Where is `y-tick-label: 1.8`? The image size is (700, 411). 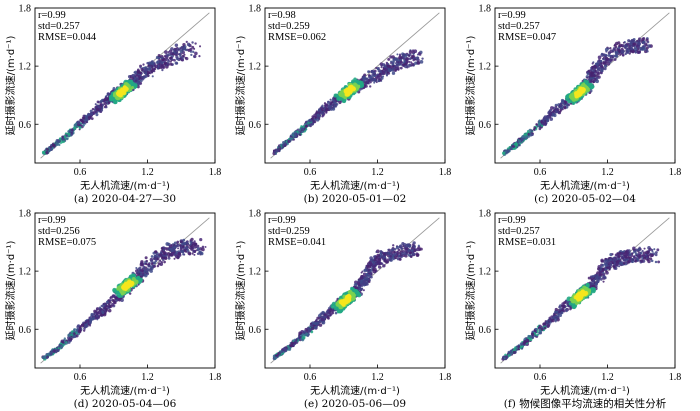 y-tick-label: 1.8 is located at coordinates (25, 9).